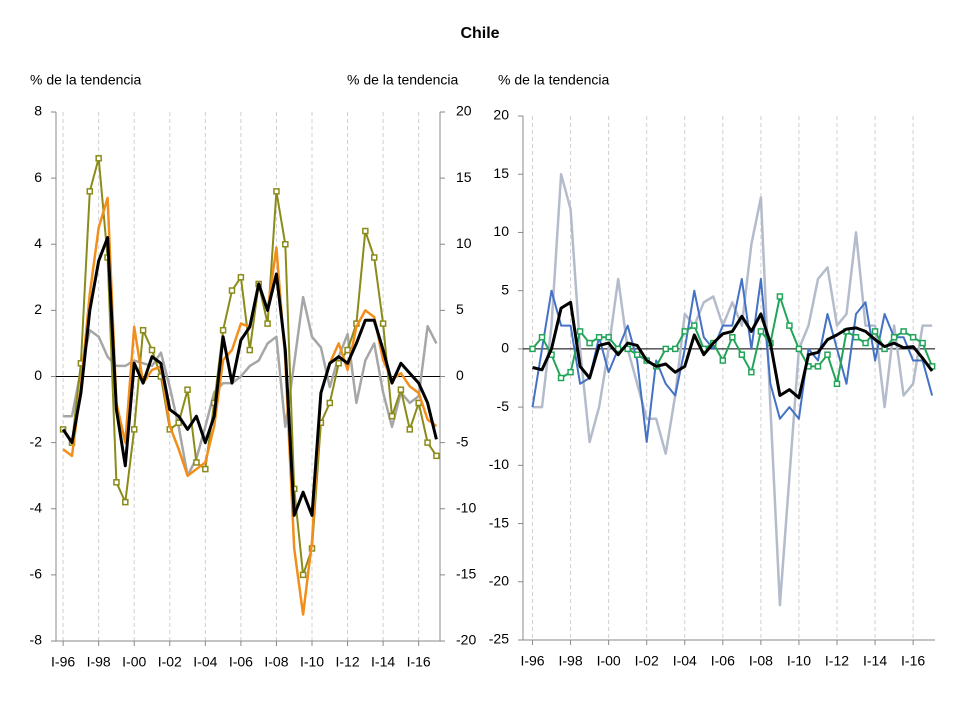  What do you see at coordinates (505, 289) in the screenshot?
I see `y-tick-label: 5` at bounding box center [505, 289].